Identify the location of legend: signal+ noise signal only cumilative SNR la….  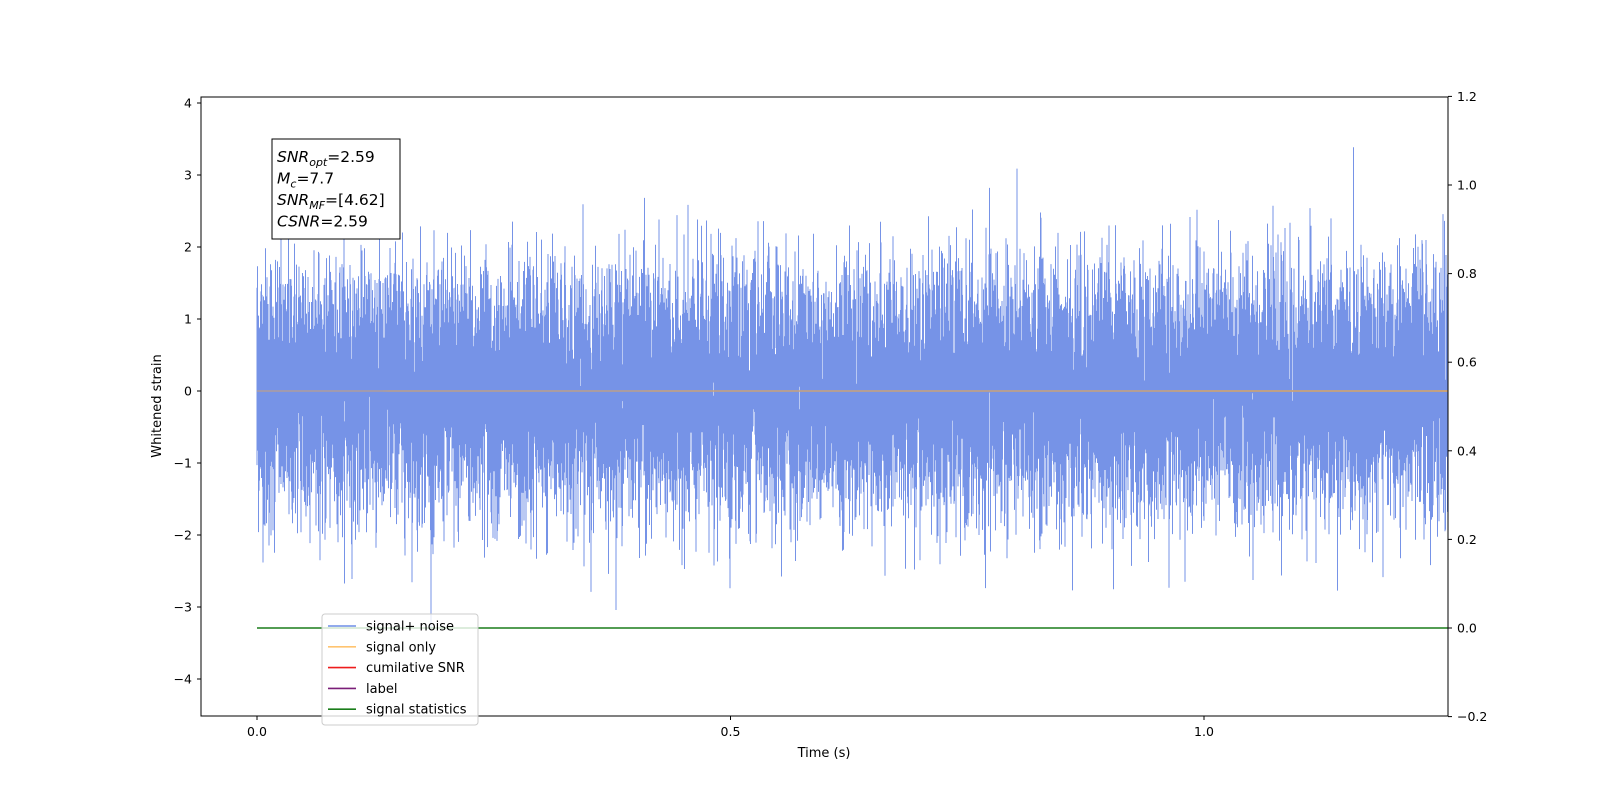
(400, 669).